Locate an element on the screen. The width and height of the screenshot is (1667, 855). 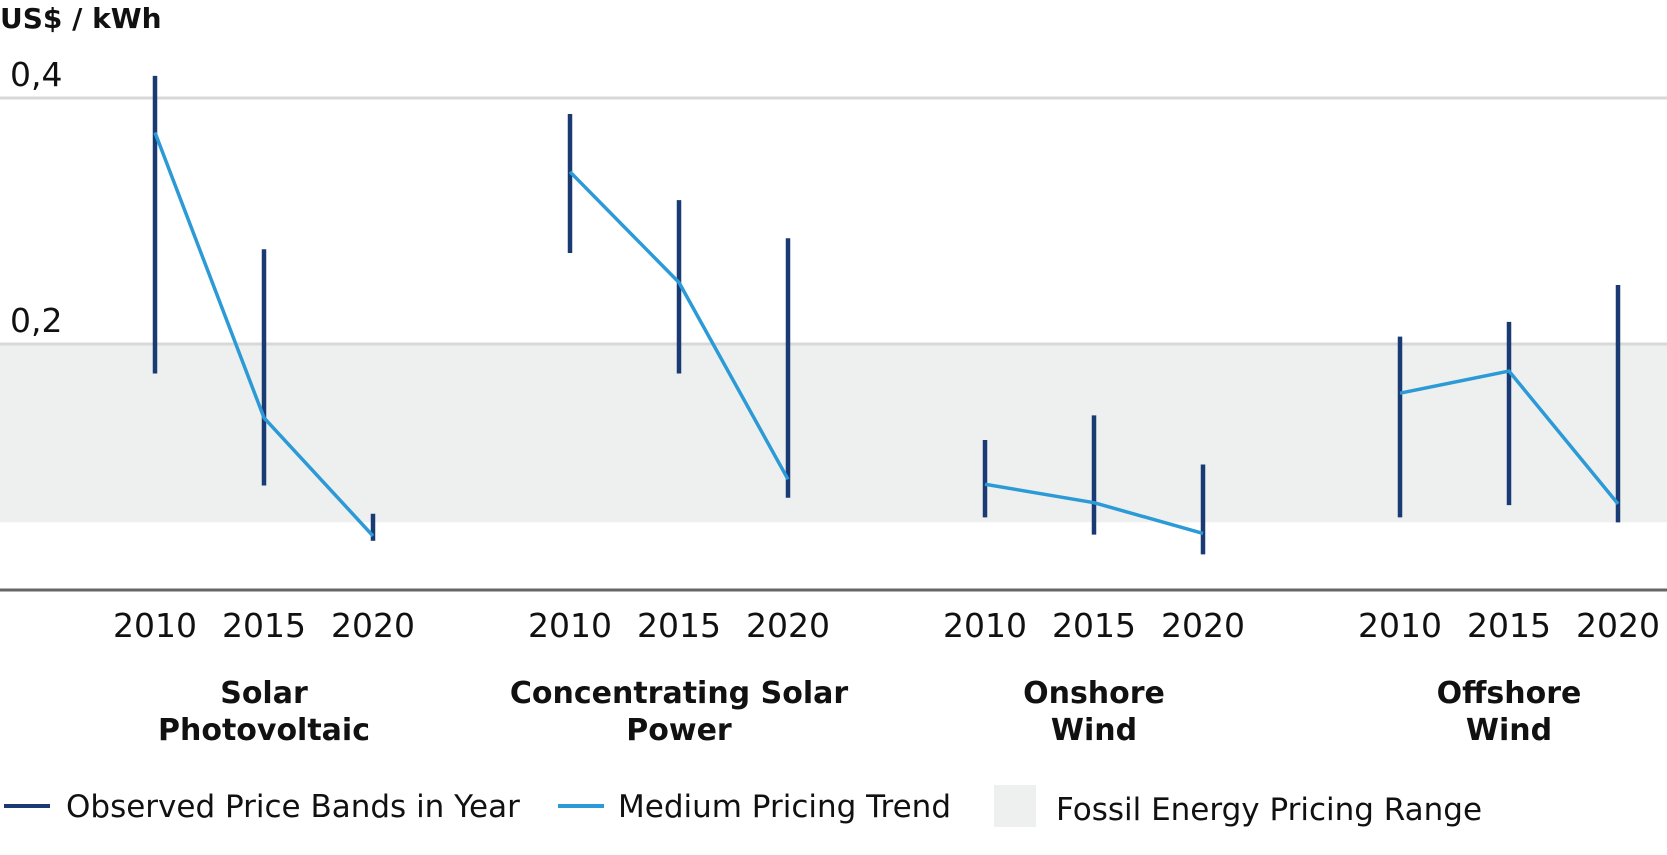
y-tick-label: 0,4 is located at coordinates (36, 74).